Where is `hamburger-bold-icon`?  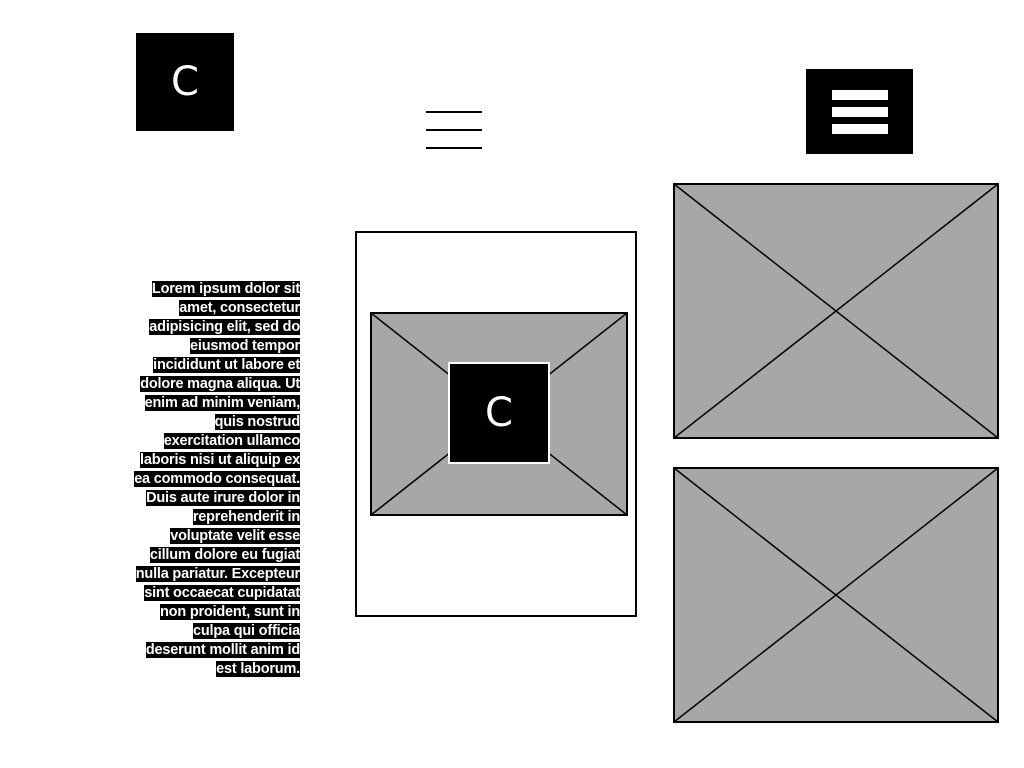 hamburger-bold-icon is located at coordinates (860, 95).